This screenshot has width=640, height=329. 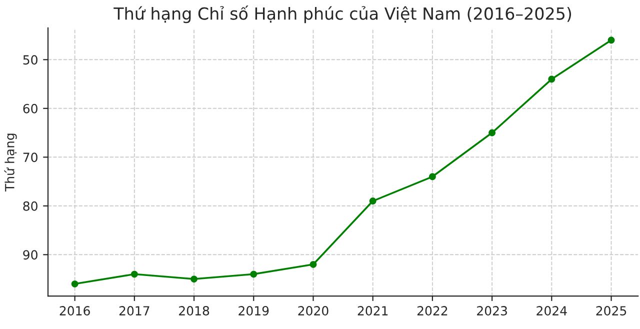 I want to click on x-tick-label: 2018, so click(x=194, y=311).